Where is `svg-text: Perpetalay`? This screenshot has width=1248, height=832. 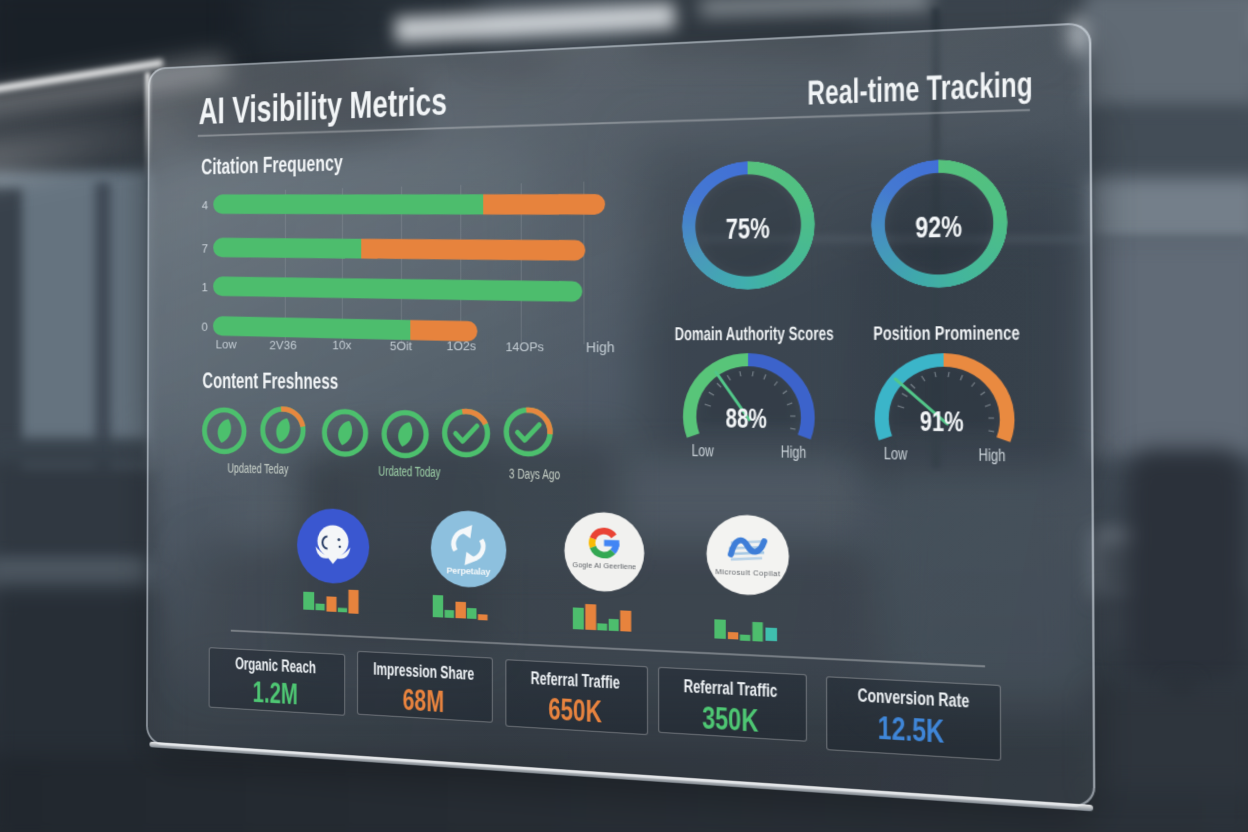 svg-text: Perpetalay is located at coordinates (468, 572).